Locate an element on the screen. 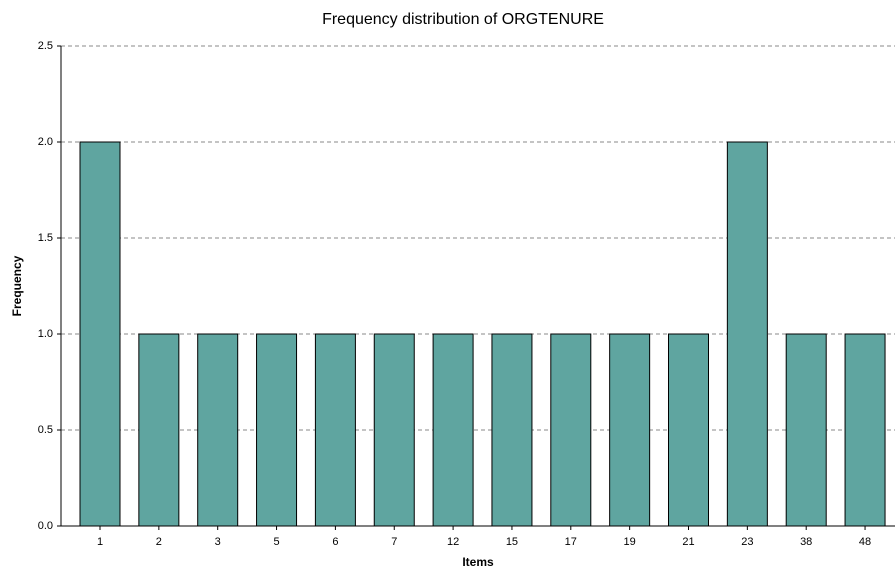 This screenshot has width=895, height=571. y-tick-label: 1.0 is located at coordinates (45, 334).